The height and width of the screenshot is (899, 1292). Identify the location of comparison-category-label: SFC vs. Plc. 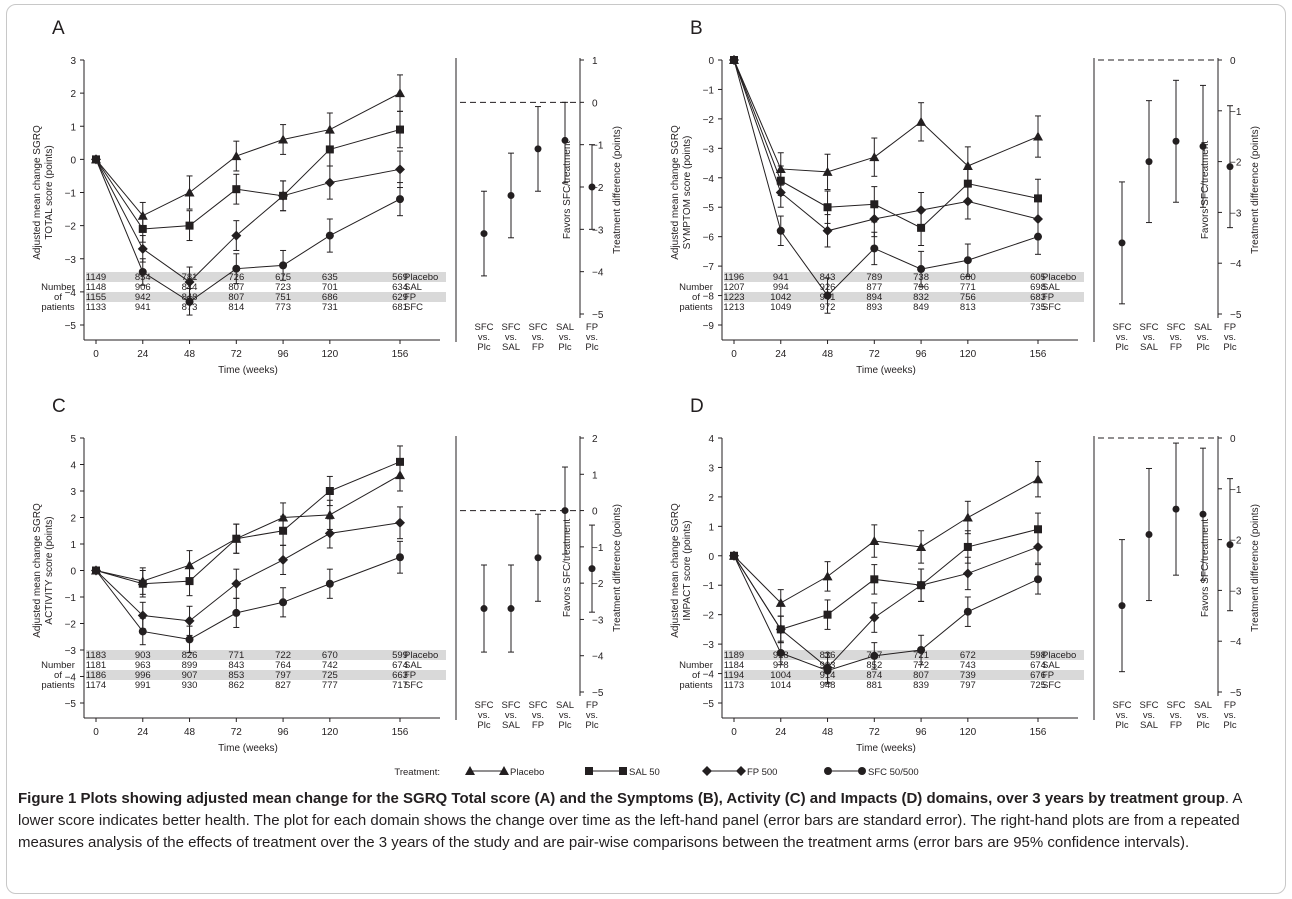
(1122, 715).